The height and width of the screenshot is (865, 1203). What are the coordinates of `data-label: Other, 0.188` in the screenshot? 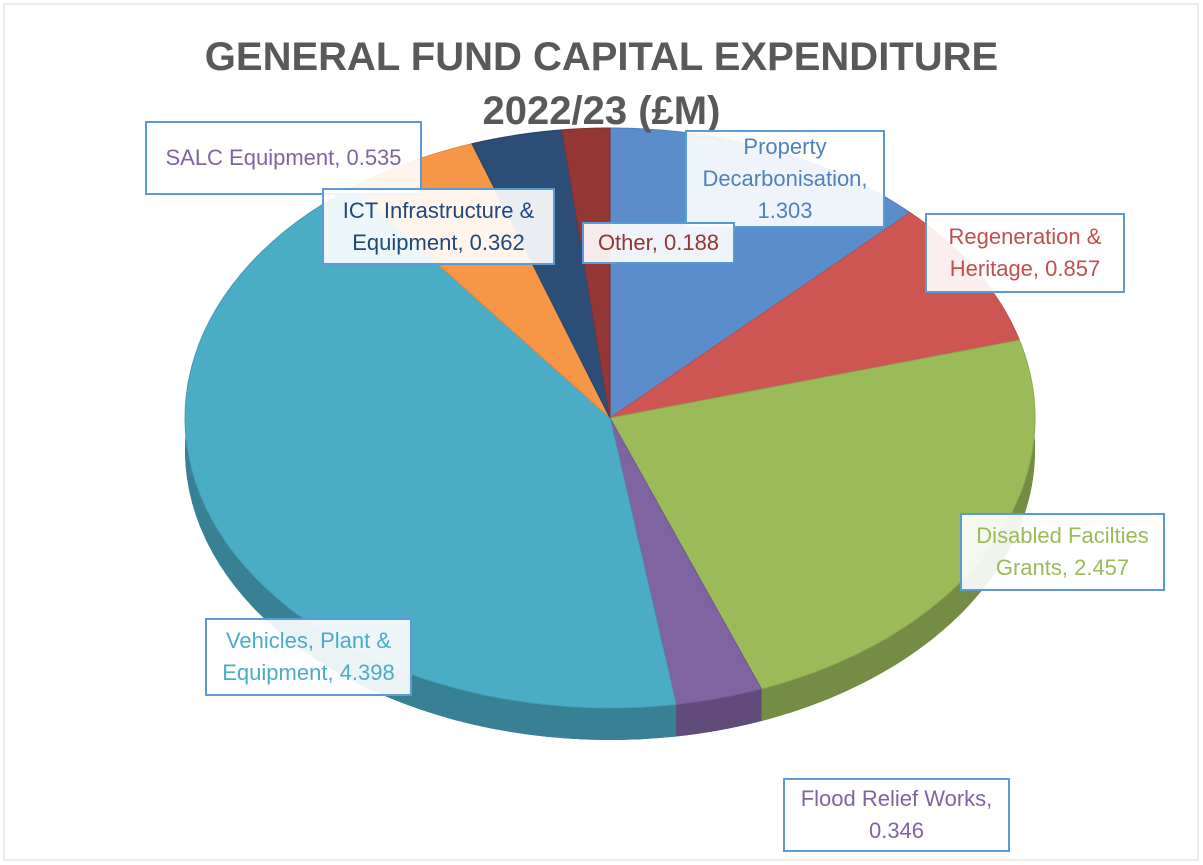 It's located at (658, 243).